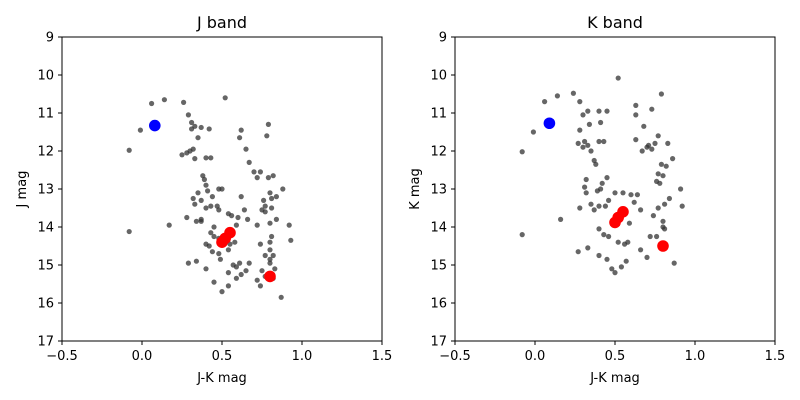 The width and height of the screenshot is (800, 400). I want to click on red-highlight-point, so click(222, 242).